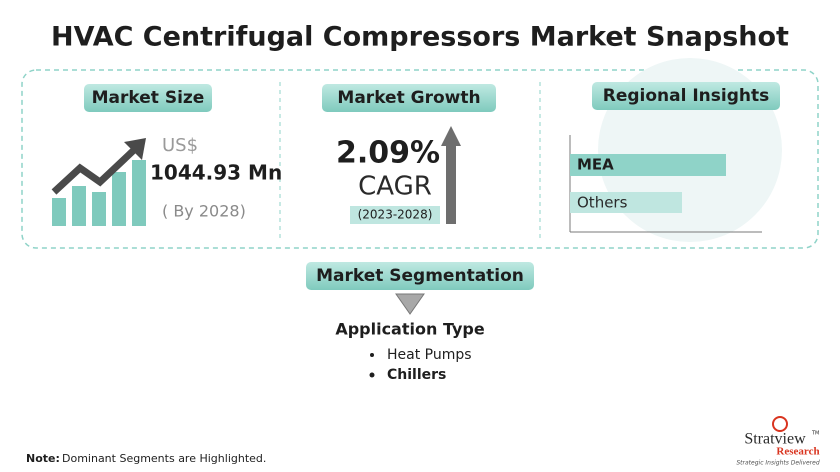 The height and width of the screenshot is (472, 840). I want to click on period: (2023-2028), so click(395, 215).